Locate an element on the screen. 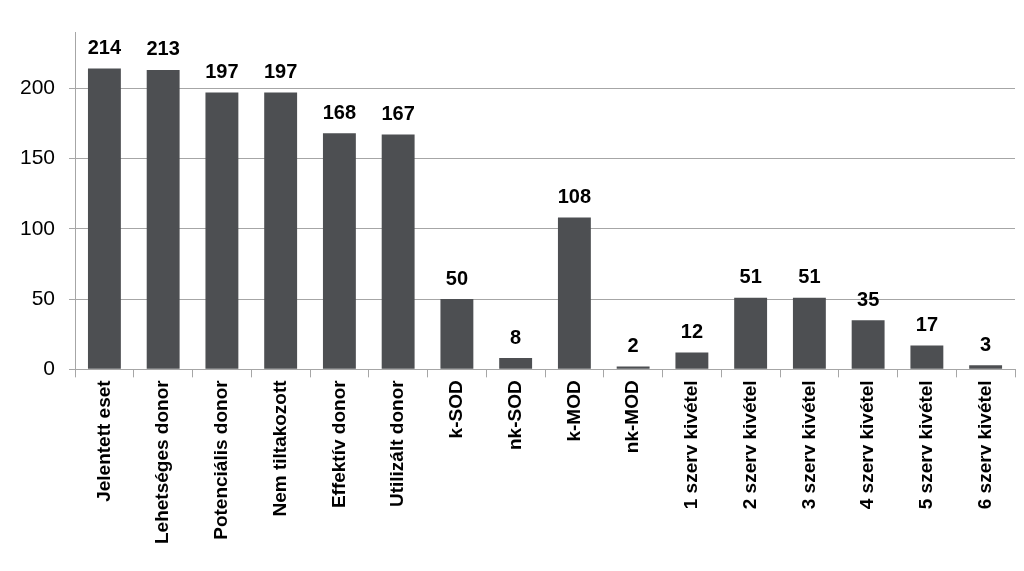  x-tick-label: Effektív donor is located at coordinates (338, 444).